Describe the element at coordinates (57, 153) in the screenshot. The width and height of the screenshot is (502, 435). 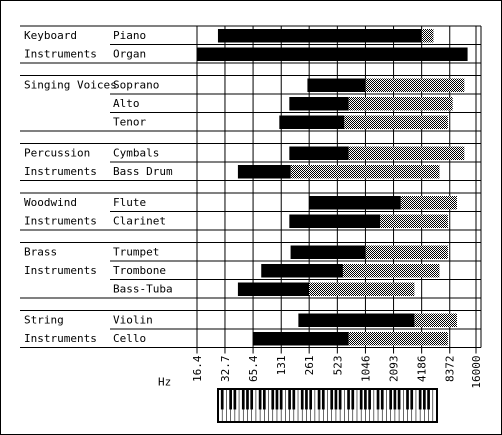
I see `group-label: Percussion` at that location.